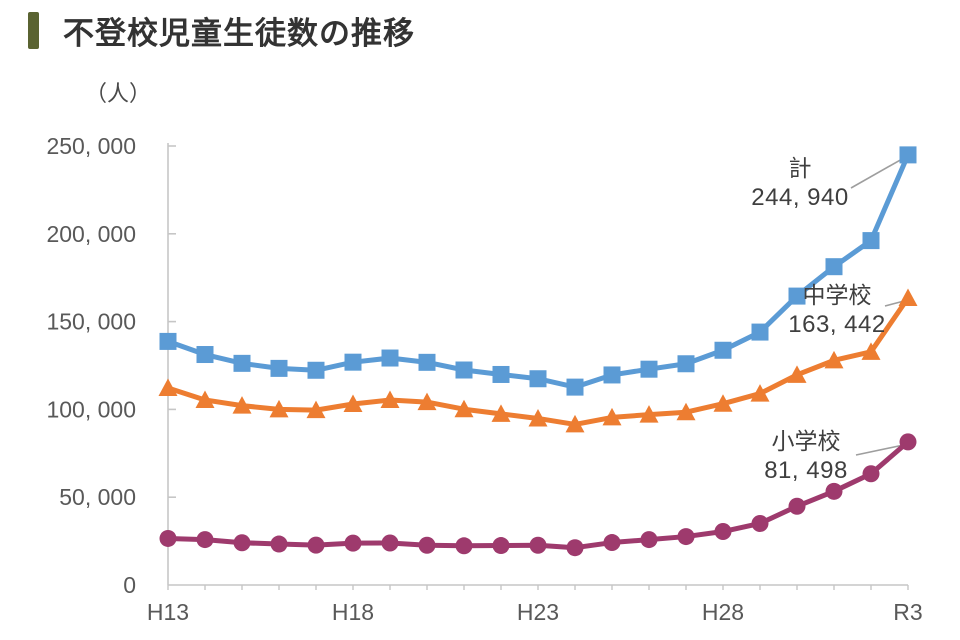  I want to click on x-tick-label: H23, so click(538, 612).